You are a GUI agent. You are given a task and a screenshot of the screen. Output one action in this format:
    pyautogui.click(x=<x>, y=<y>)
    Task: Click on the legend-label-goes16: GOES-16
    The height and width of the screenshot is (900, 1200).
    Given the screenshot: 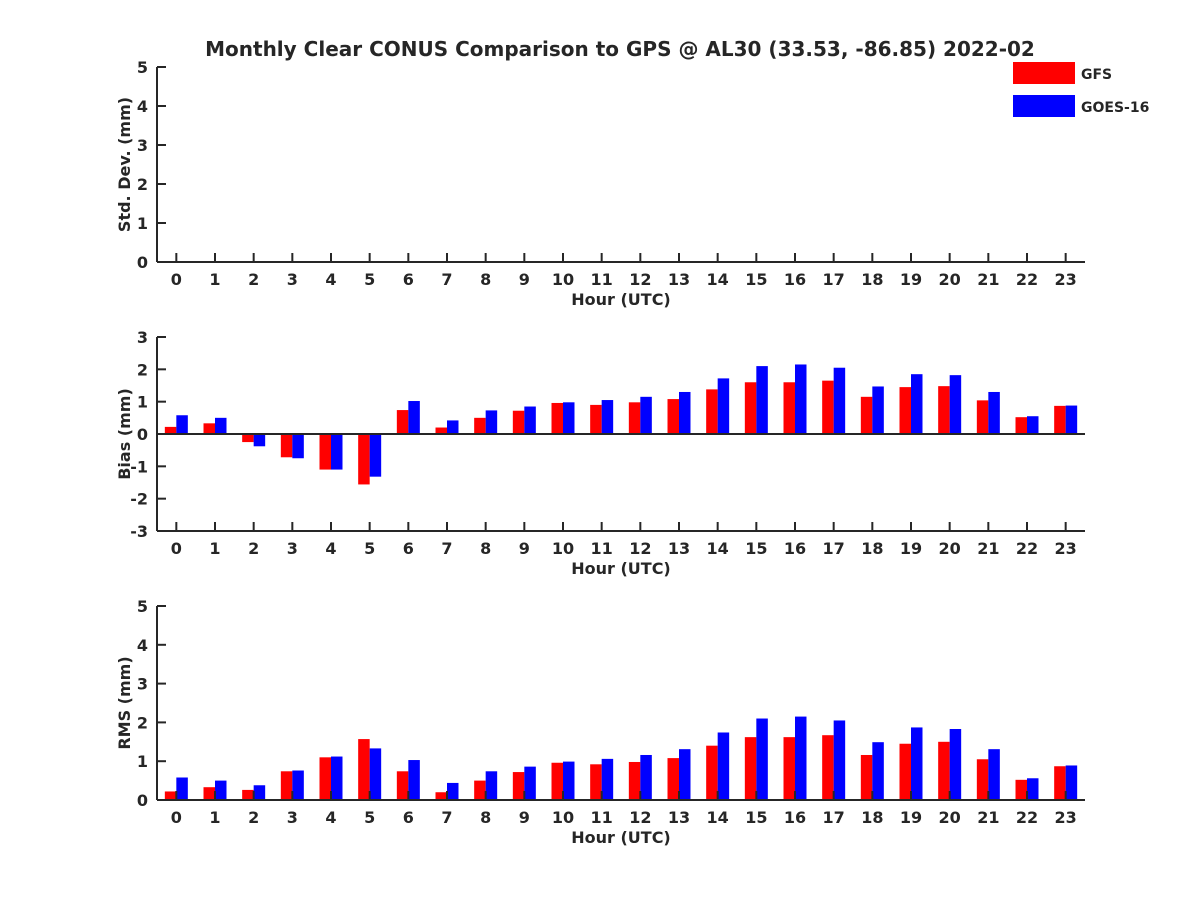 What is the action you would take?
    pyautogui.click(x=1115, y=108)
    